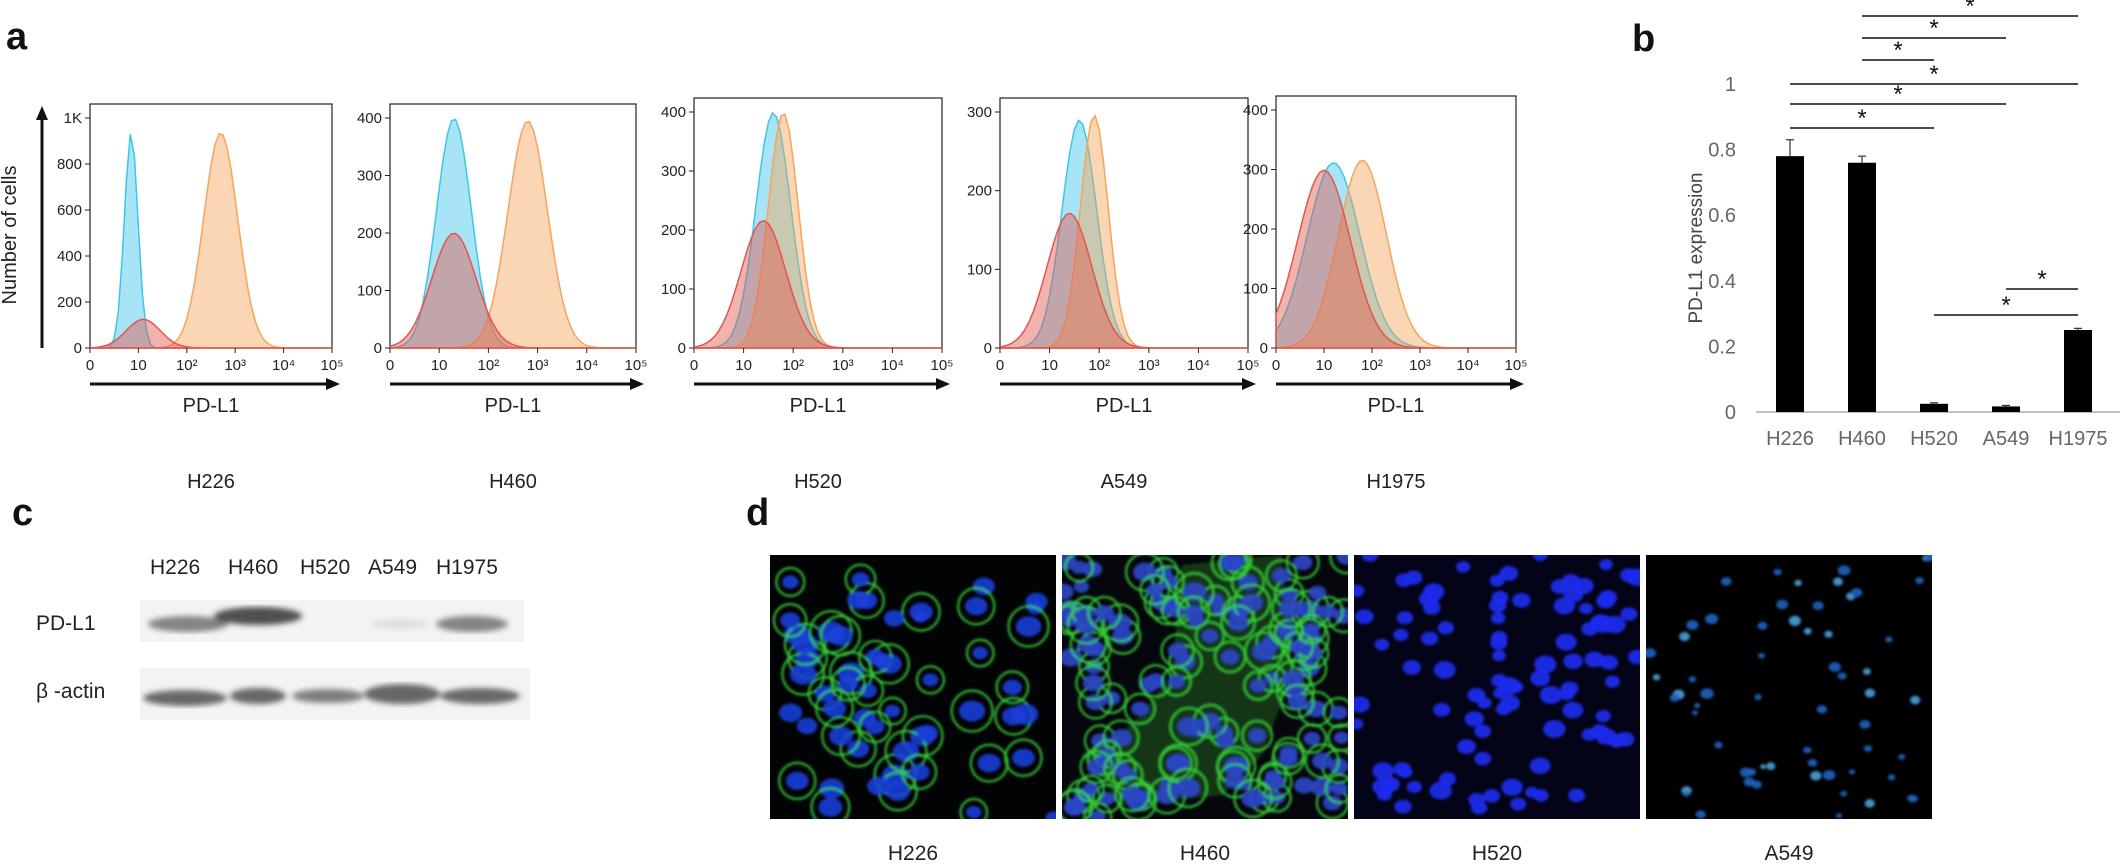 This screenshot has width=2128, height=866. Describe the element at coordinates (73, 118) in the screenshot. I see `y-tick-label: 1K` at that location.